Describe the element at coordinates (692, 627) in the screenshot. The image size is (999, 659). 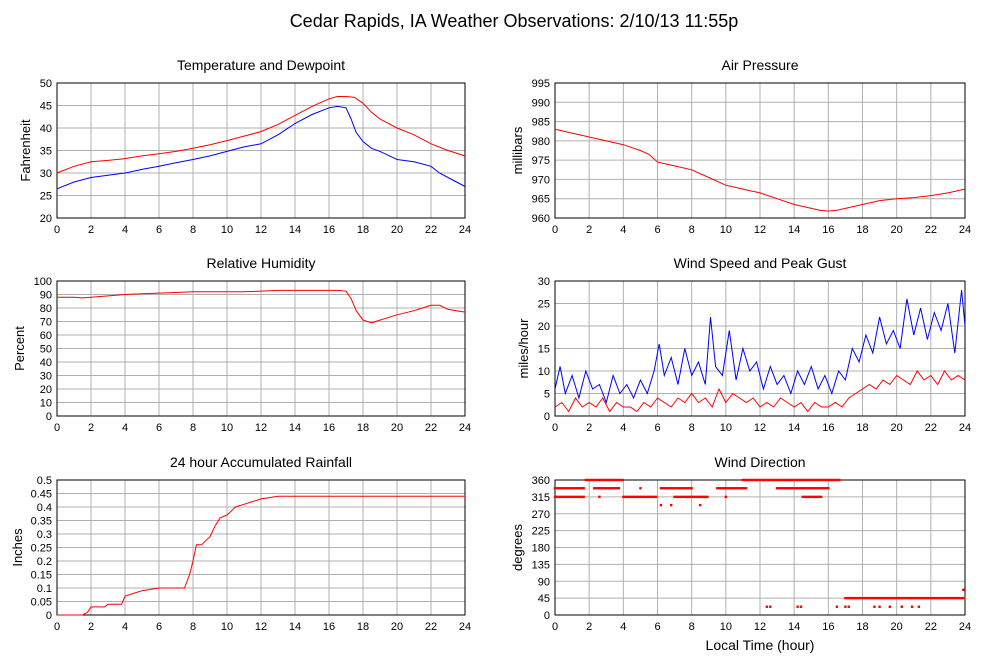
I see `x-tick-label: 8` at that location.